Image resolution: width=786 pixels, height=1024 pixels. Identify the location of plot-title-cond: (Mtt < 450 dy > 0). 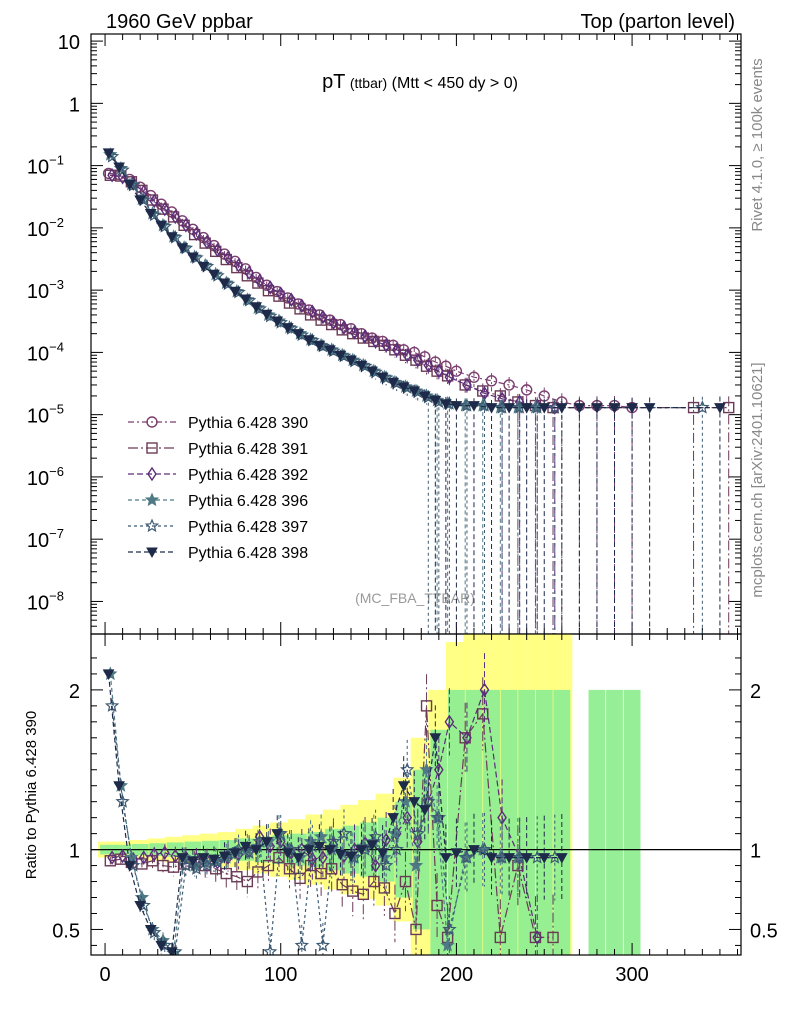
(455, 83).